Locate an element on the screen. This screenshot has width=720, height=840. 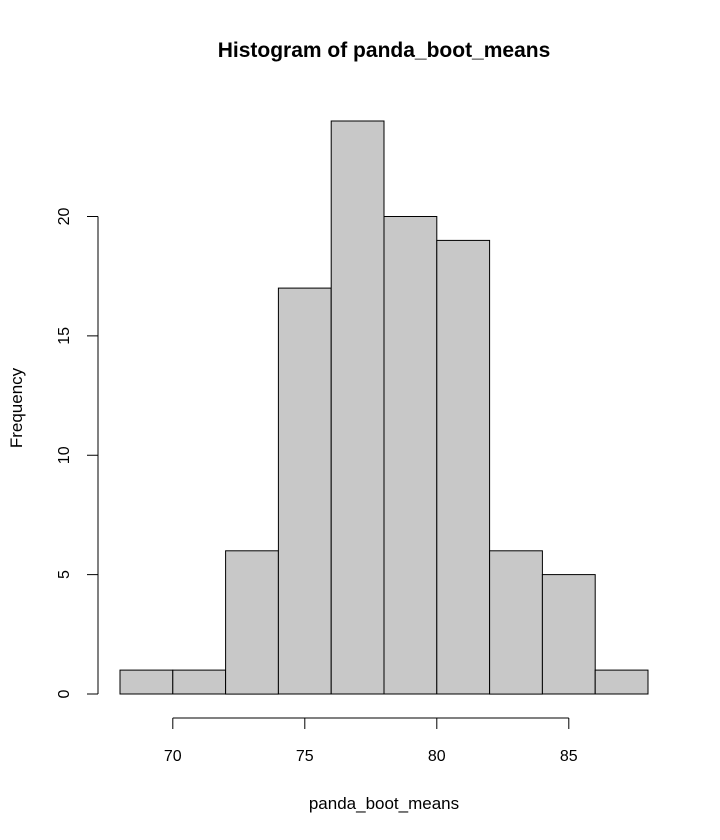
y-axis-label: Frequency is located at coordinates (16, 407).